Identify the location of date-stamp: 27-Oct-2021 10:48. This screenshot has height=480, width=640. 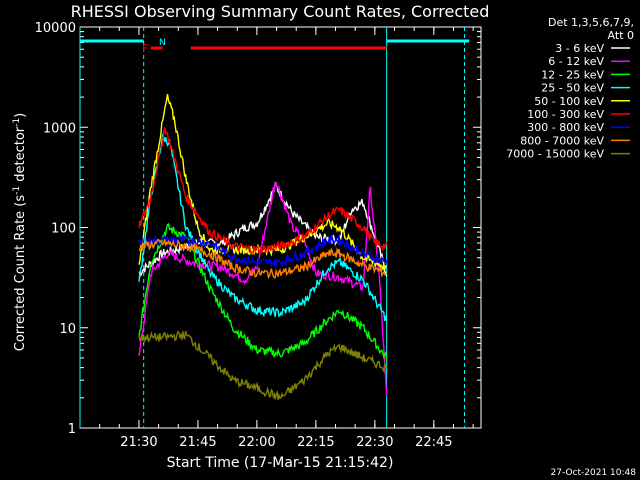
(594, 473).